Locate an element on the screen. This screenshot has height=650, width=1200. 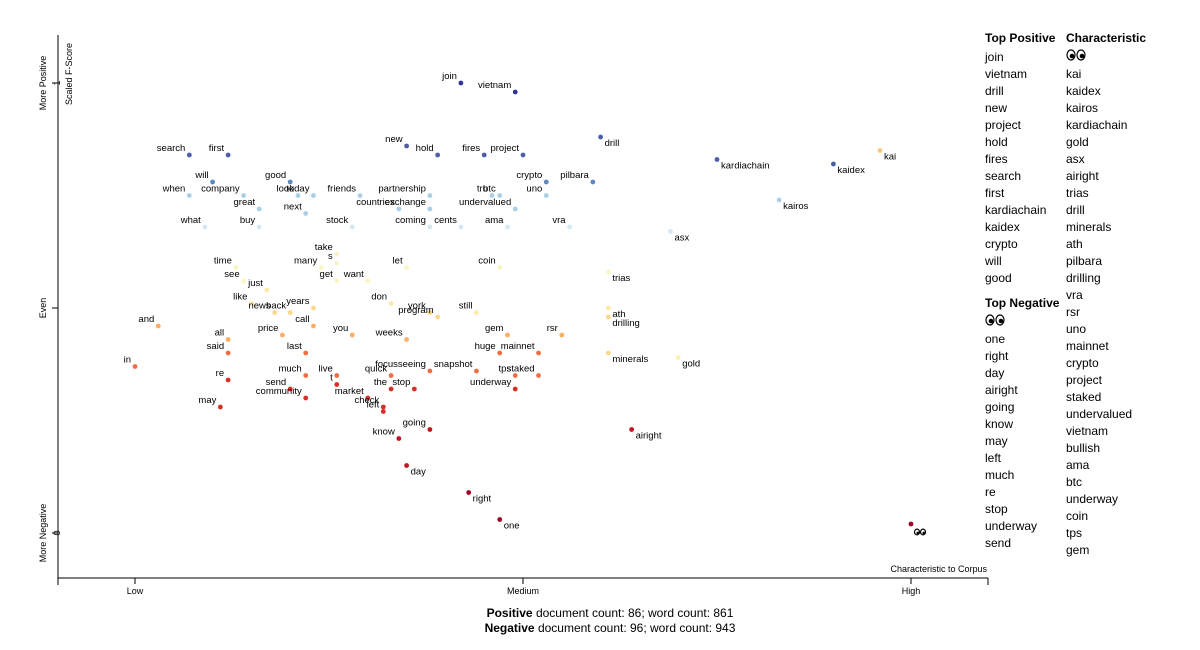
term-label: snapshot is located at coordinates (453, 364).